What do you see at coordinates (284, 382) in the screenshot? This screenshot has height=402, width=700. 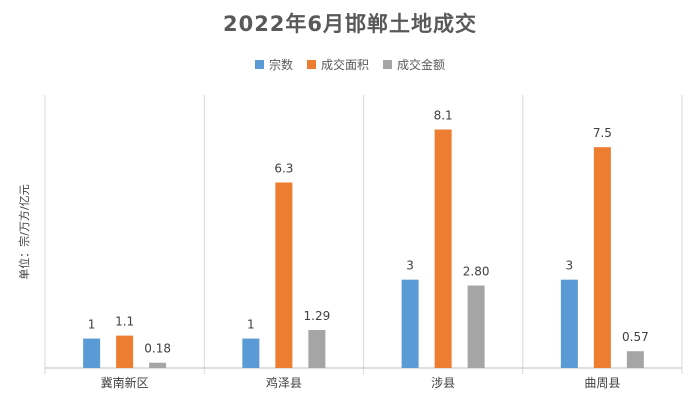 I see `x-tick-label: 鸡泽县` at bounding box center [284, 382].